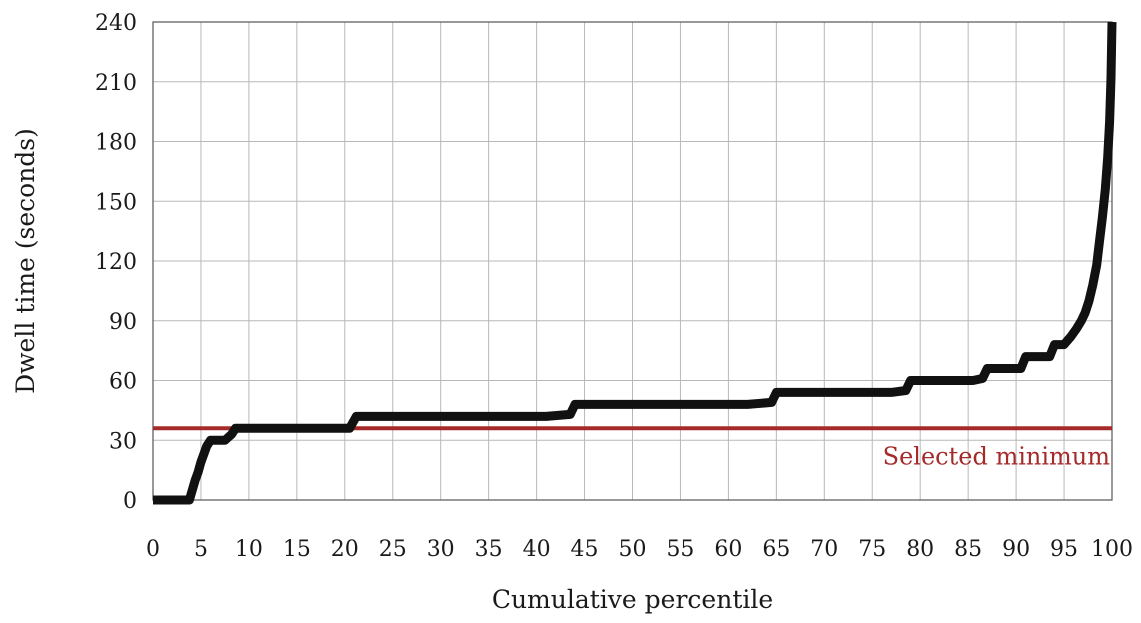 This screenshot has width=1141, height=623. Describe the element at coordinates (116, 143) in the screenshot. I see `y-tick-label: 180` at that location.